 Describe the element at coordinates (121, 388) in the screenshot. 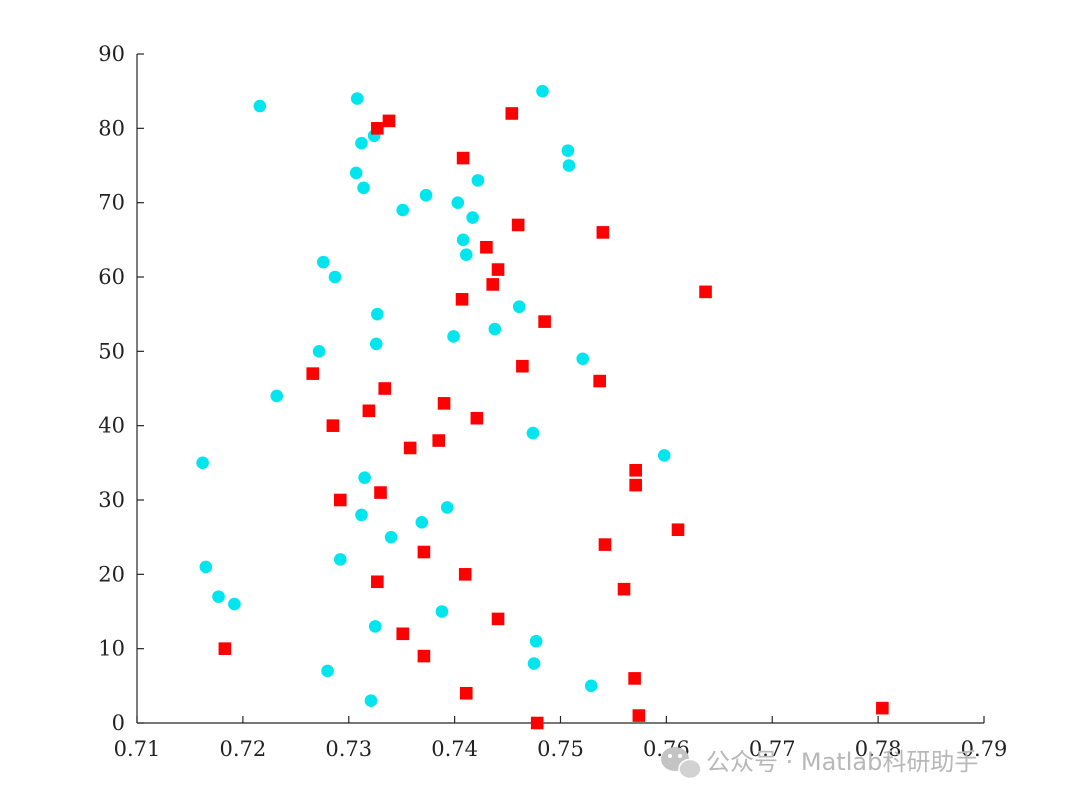

I see `y-ticks: 0 10 20 30 40 50 60 70 80 90` at that location.